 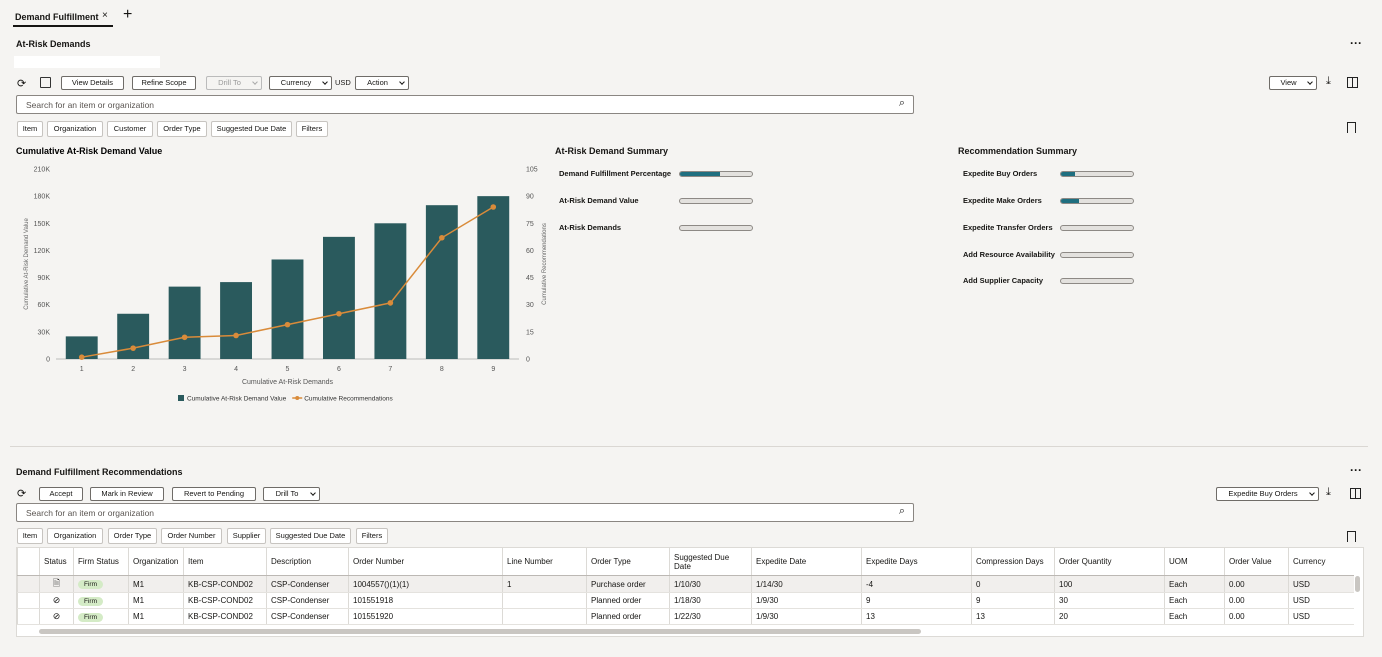 What do you see at coordinates (45, 82) in the screenshot?
I see `notes` at bounding box center [45, 82].